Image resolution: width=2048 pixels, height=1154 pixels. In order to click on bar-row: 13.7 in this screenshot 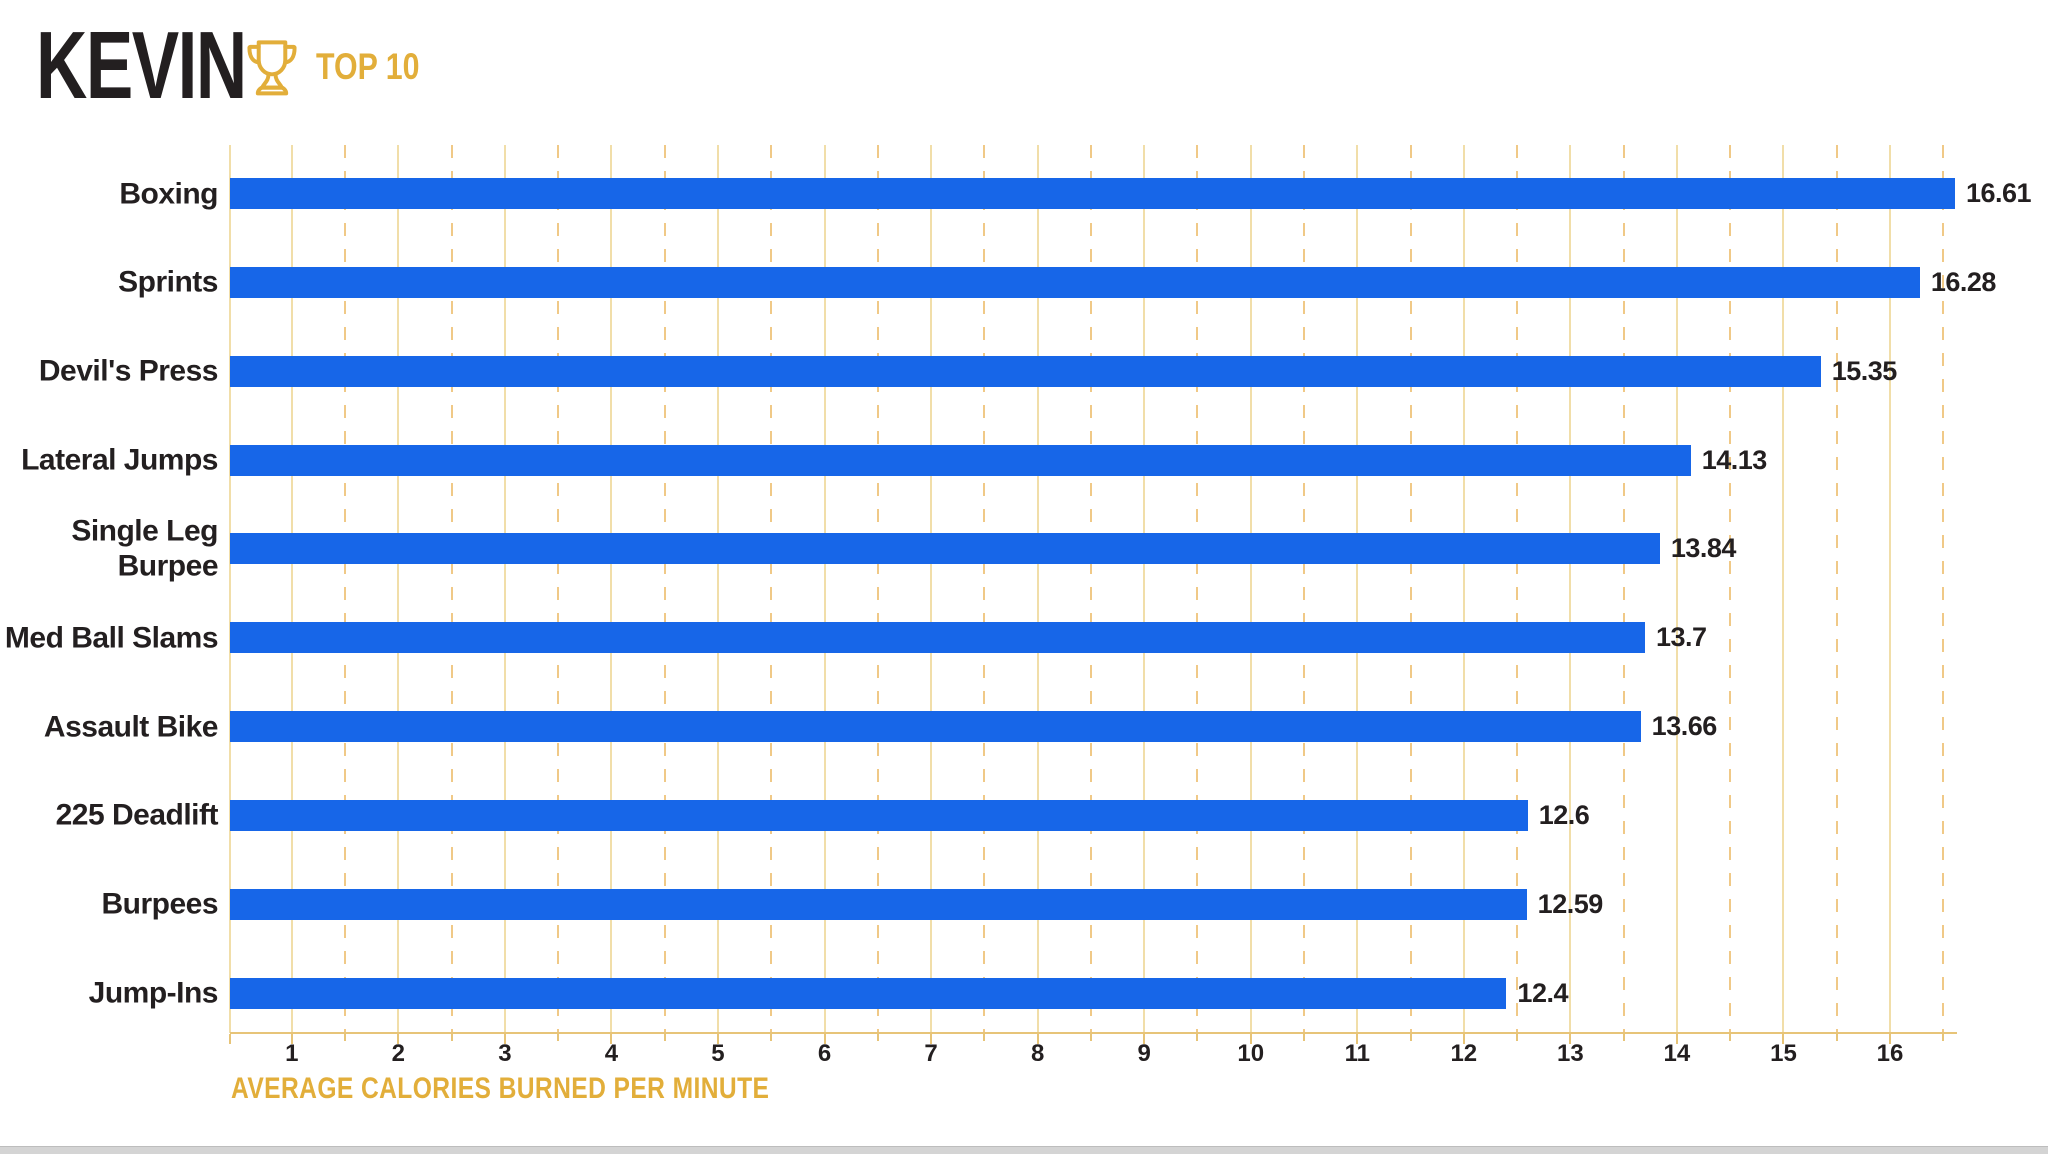, I will do `click(1092, 638)`.